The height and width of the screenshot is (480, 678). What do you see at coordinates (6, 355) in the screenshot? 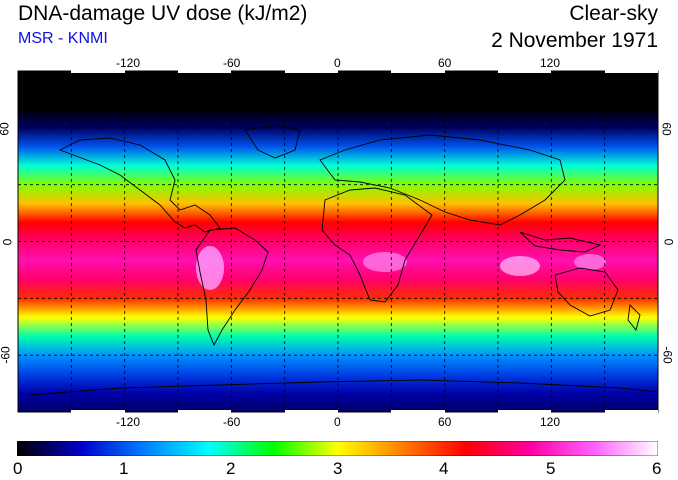
I see `lat-tick-left: -60` at bounding box center [6, 355].